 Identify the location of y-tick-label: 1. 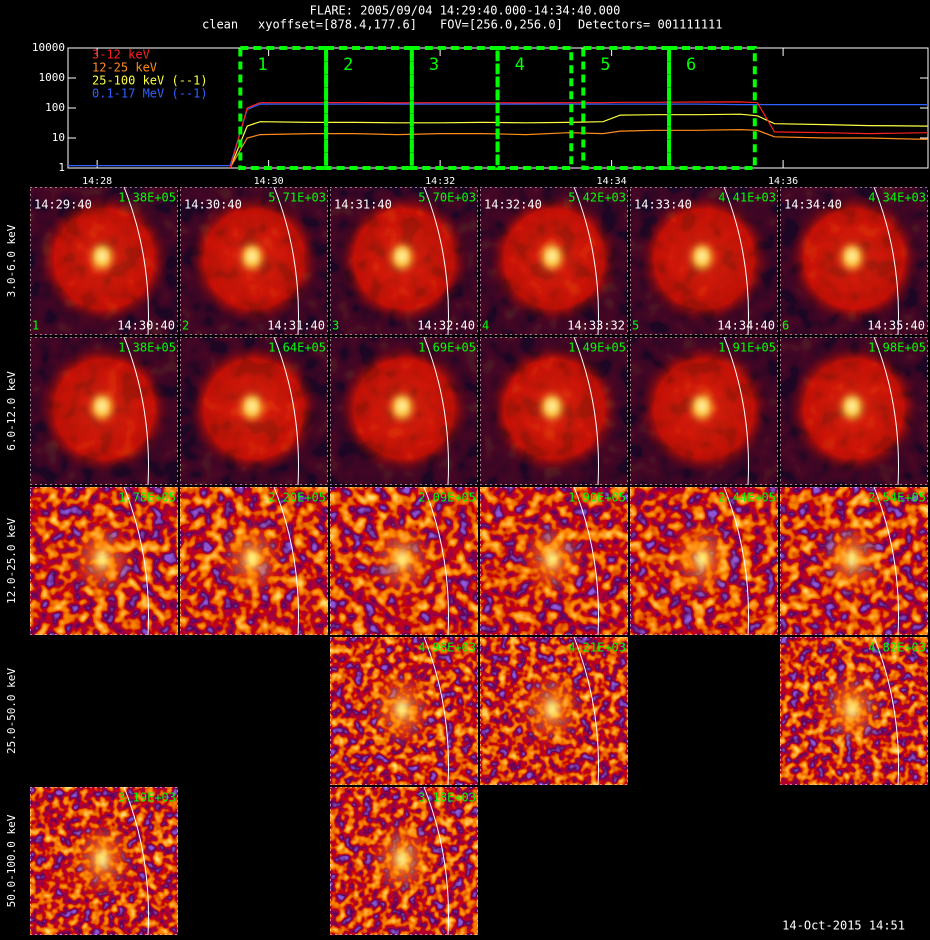
(61, 167).